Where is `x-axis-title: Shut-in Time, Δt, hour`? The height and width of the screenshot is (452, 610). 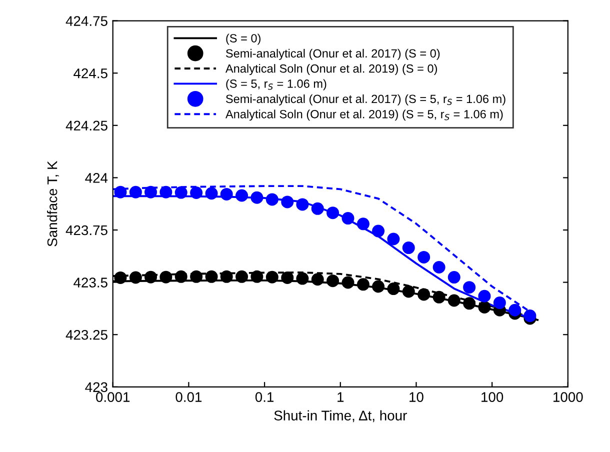
x-axis-title: Shut-in Time, Δt, hour is located at coordinates (340, 416).